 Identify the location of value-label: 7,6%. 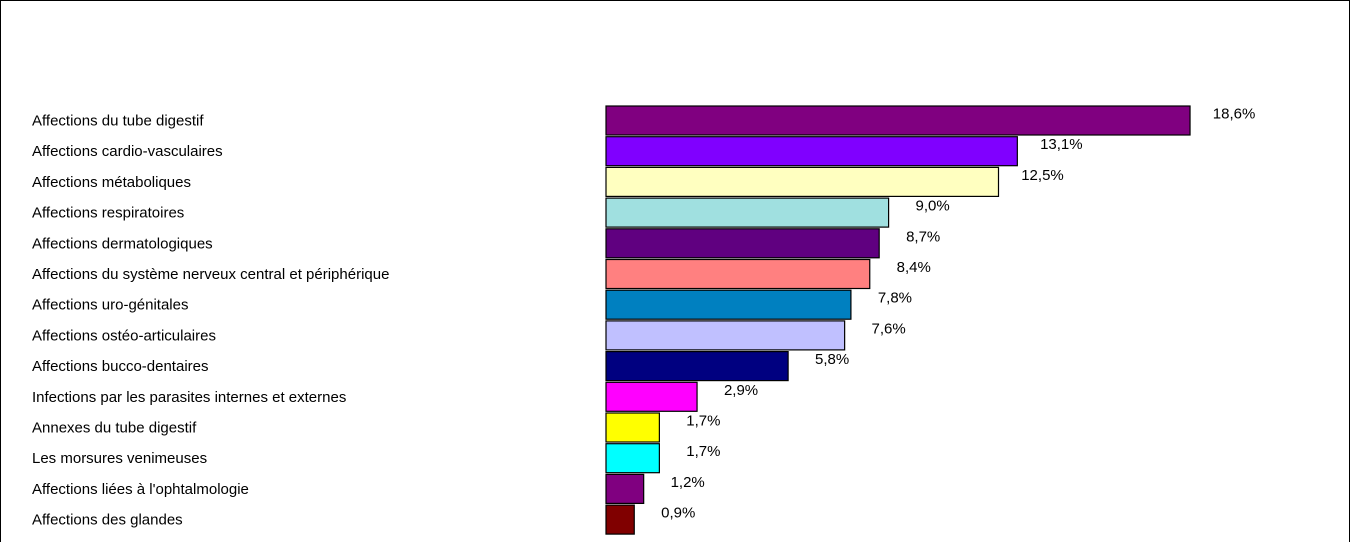
(889, 328).